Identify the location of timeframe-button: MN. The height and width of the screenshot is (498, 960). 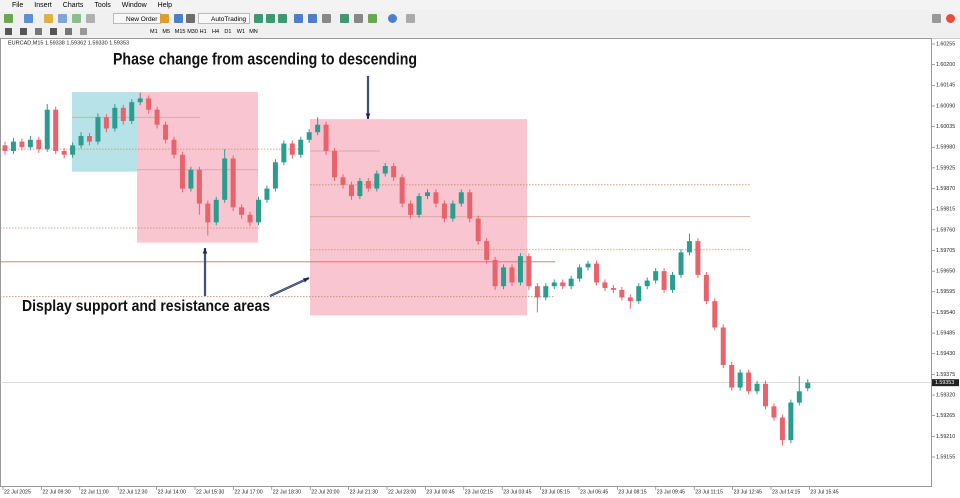
(253, 32).